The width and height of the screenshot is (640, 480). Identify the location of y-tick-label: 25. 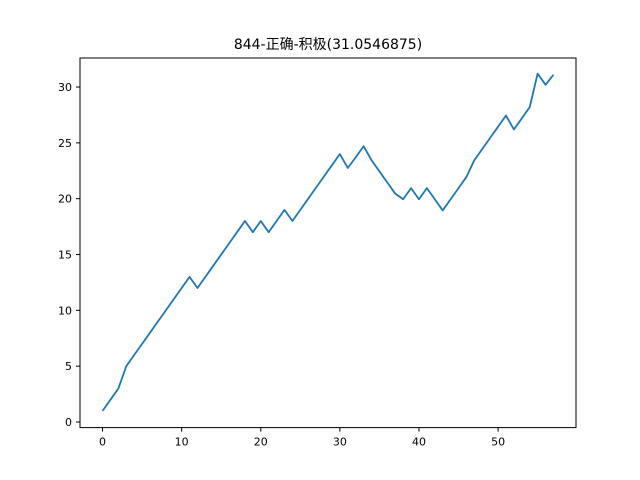
(65, 143).